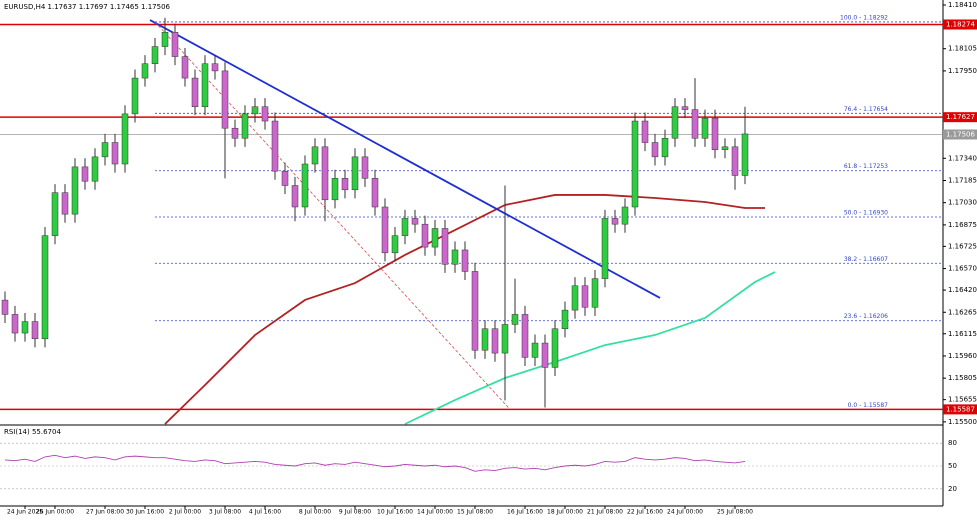 The height and width of the screenshot is (521, 977). What do you see at coordinates (145, 512) in the screenshot?
I see `x-tick-label: 30 Jun 16:00` at bounding box center [145, 512].